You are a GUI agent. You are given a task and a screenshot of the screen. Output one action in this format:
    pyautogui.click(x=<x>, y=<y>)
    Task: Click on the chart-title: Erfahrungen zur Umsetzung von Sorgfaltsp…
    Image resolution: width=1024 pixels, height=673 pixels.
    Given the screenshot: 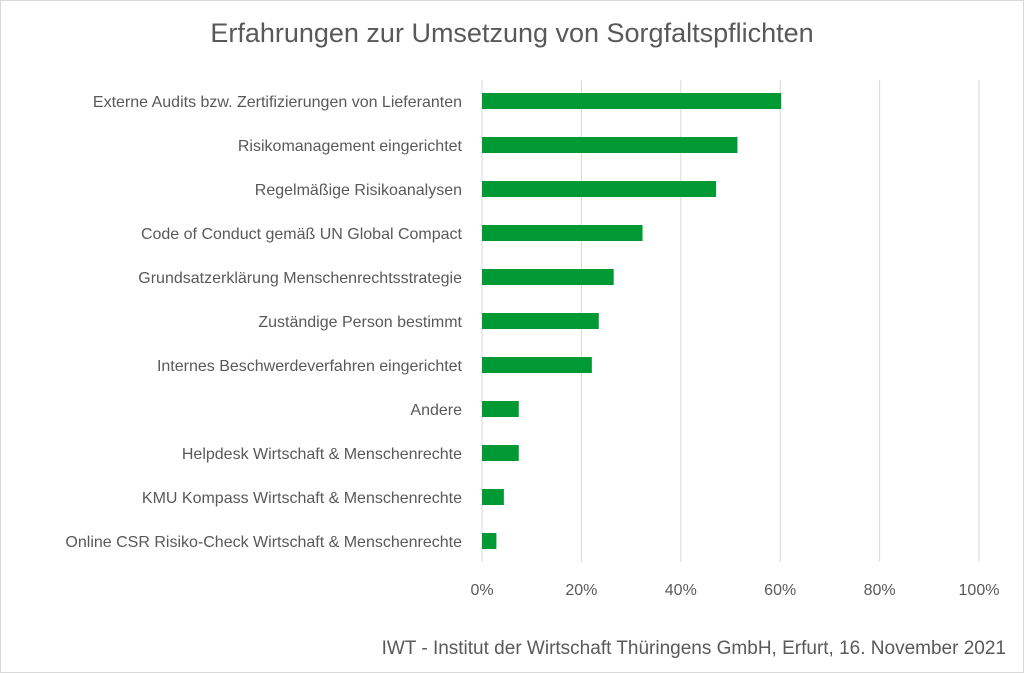 What is the action you would take?
    pyautogui.click(x=512, y=33)
    